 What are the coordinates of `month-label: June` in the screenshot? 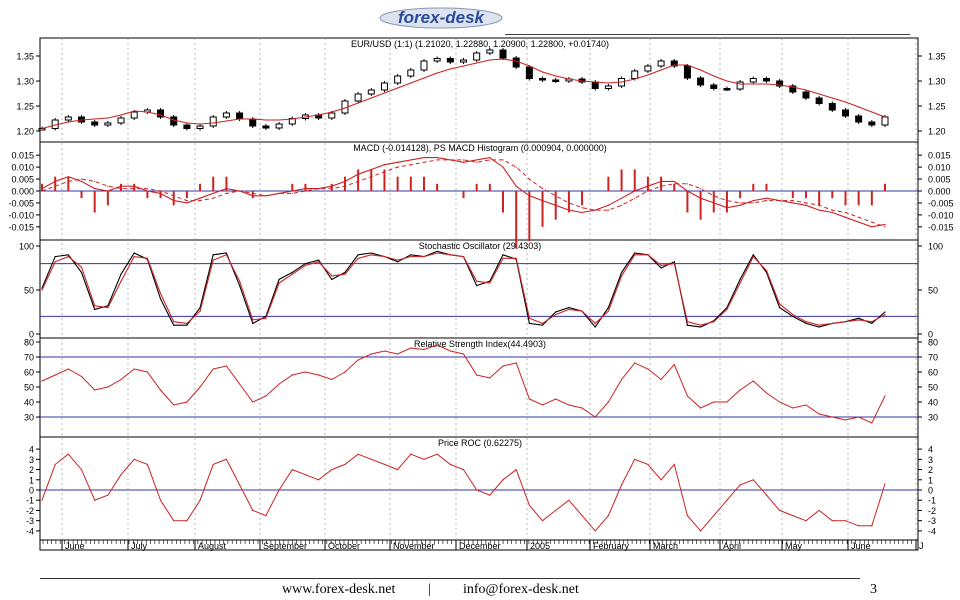 It's located at (861, 546).